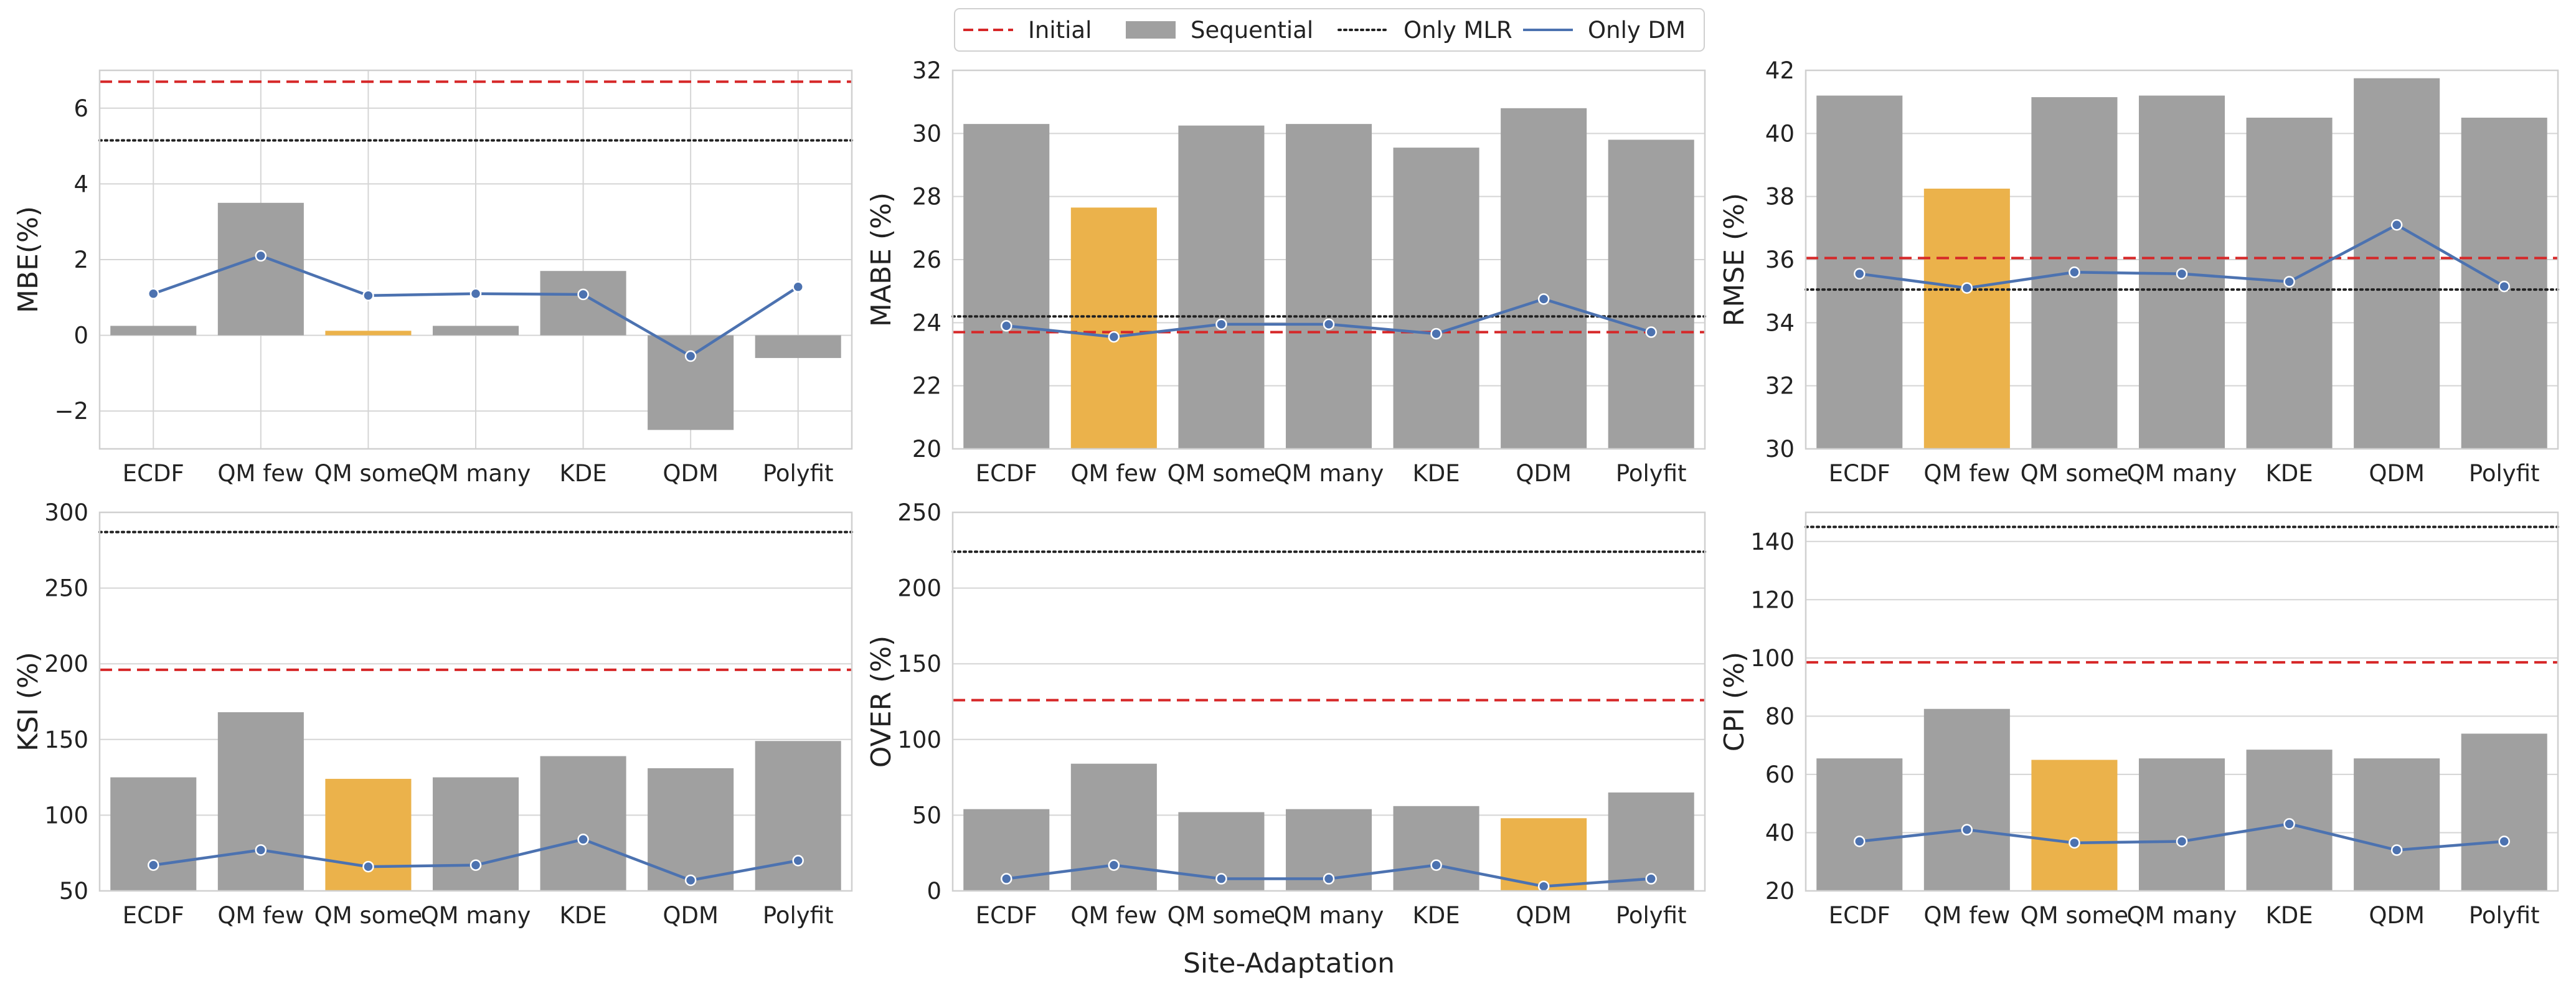  Describe the element at coordinates (1637, 31) in the screenshot. I see `legend-label: Only DM` at that location.